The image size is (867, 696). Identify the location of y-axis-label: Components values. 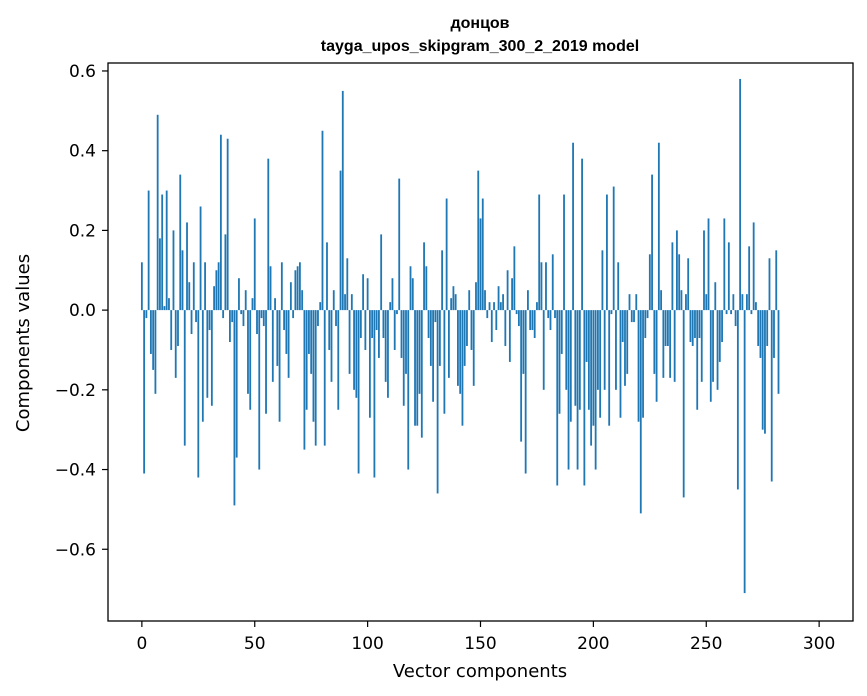
(23, 343).